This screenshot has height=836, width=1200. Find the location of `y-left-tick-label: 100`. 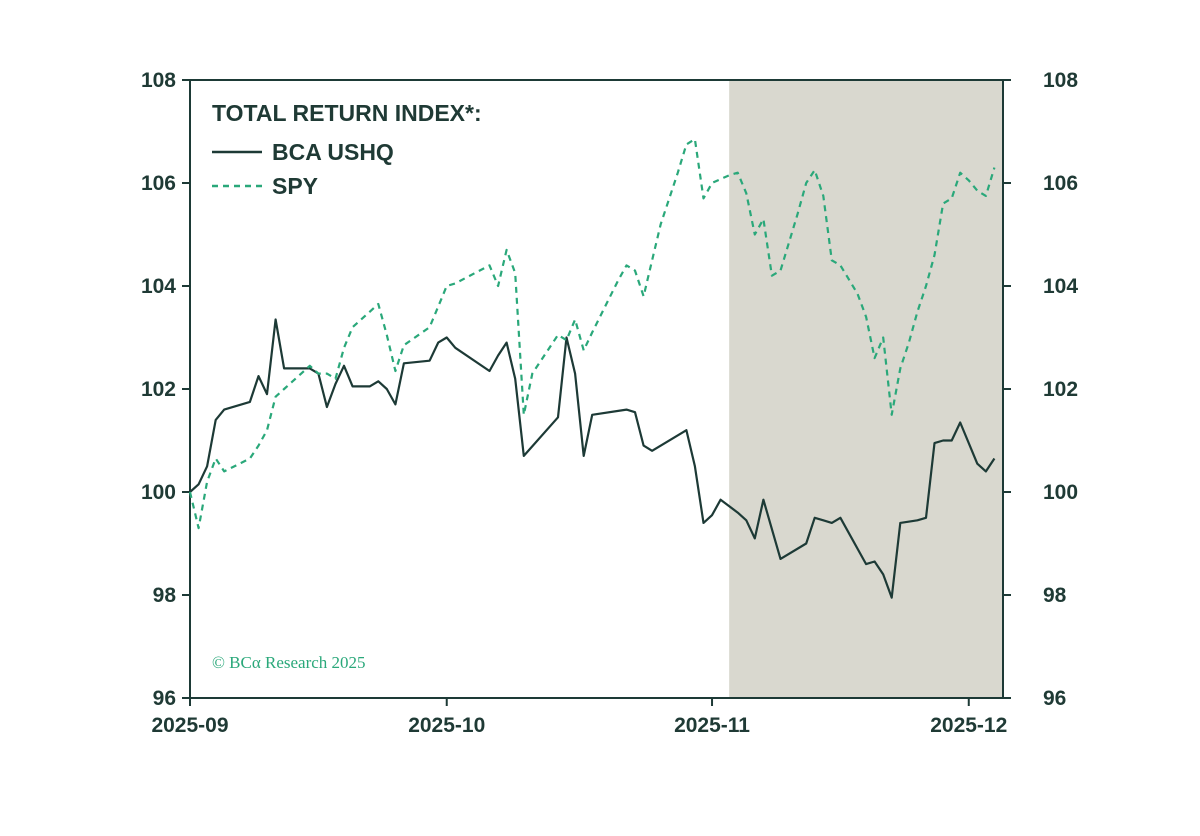

y-left-tick-label: 100 is located at coordinates (158, 492).